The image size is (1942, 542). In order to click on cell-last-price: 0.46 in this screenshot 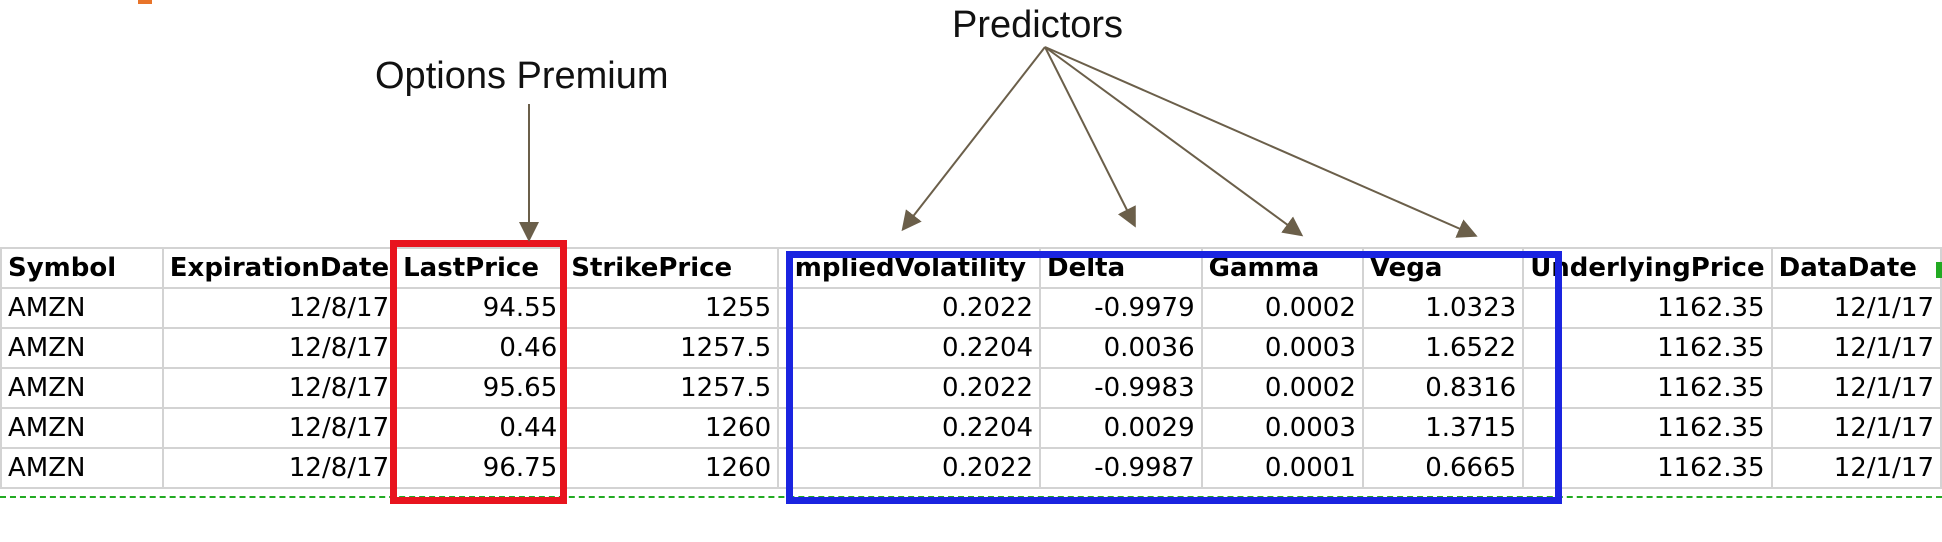, I will do `click(480, 348)`.